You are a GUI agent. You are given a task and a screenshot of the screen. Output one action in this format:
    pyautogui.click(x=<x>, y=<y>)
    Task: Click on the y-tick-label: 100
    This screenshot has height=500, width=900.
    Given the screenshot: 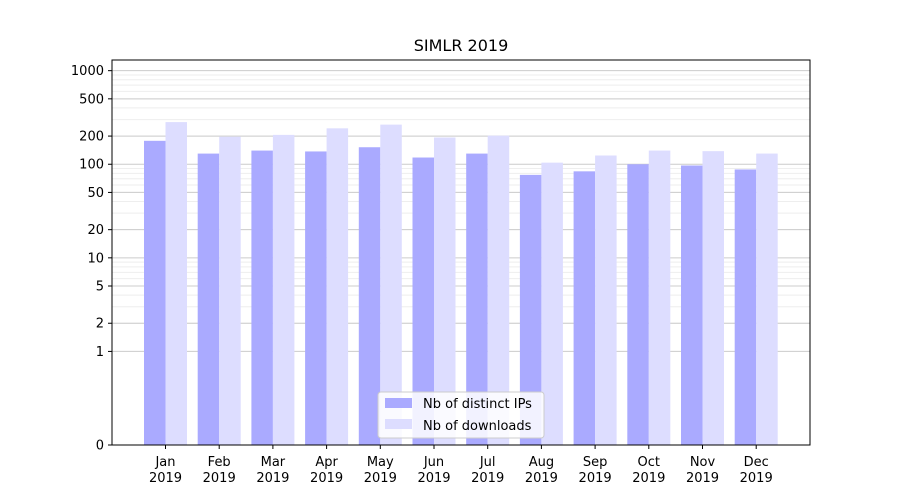 What is the action you would take?
    pyautogui.click(x=91, y=165)
    